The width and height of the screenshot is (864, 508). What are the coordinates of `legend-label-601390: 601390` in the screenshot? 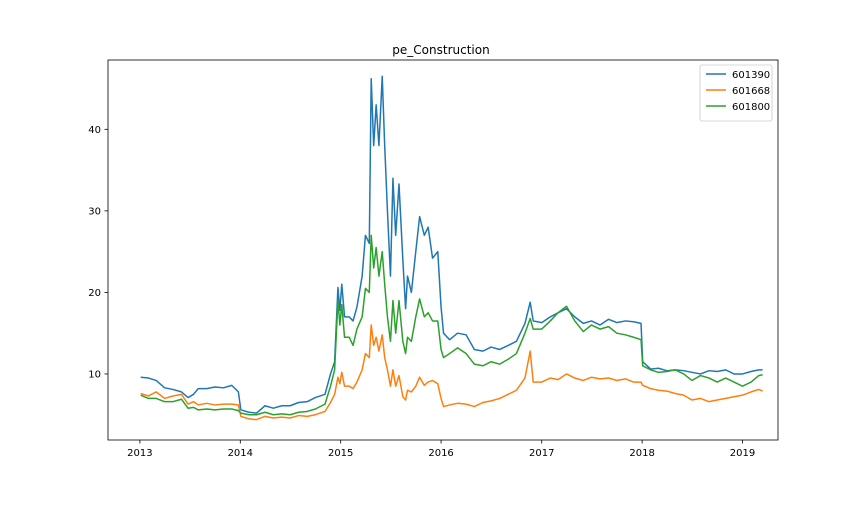 It's located at (751, 75).